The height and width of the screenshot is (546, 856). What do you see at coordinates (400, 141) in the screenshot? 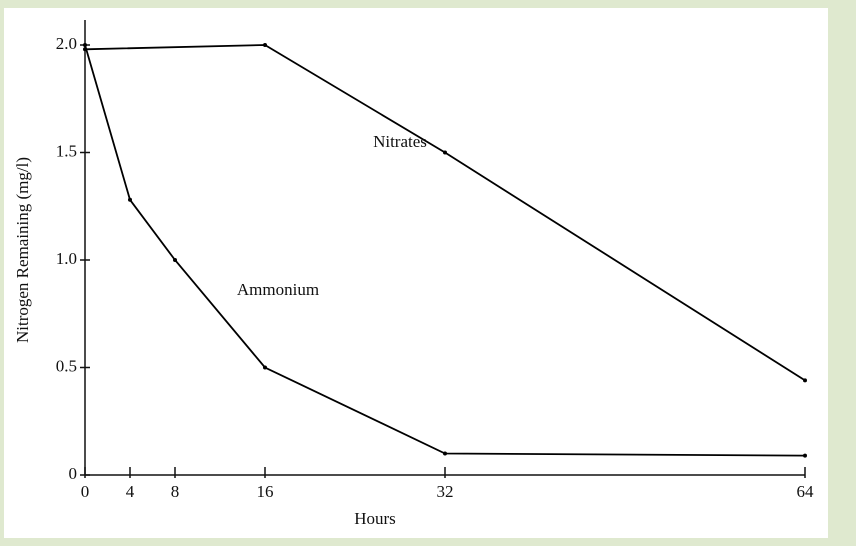
I see `series-label: Nitrates` at bounding box center [400, 141].